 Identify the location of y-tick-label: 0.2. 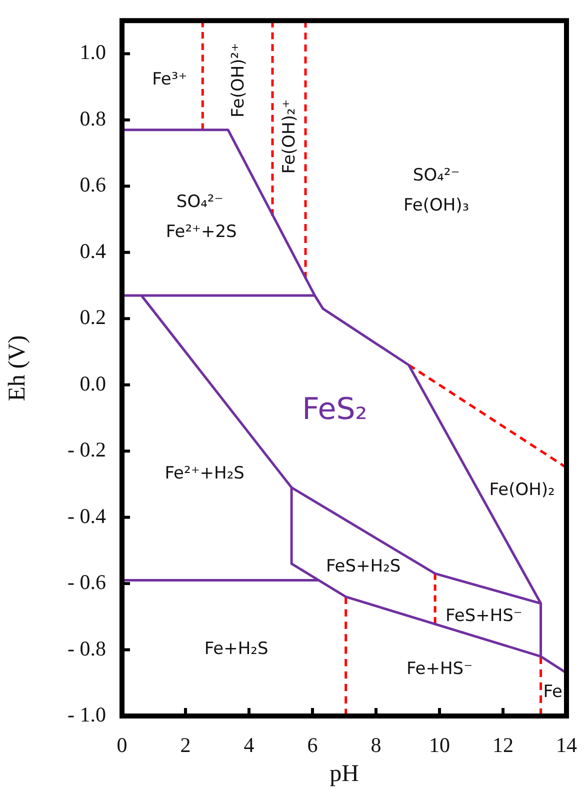
(93, 317).